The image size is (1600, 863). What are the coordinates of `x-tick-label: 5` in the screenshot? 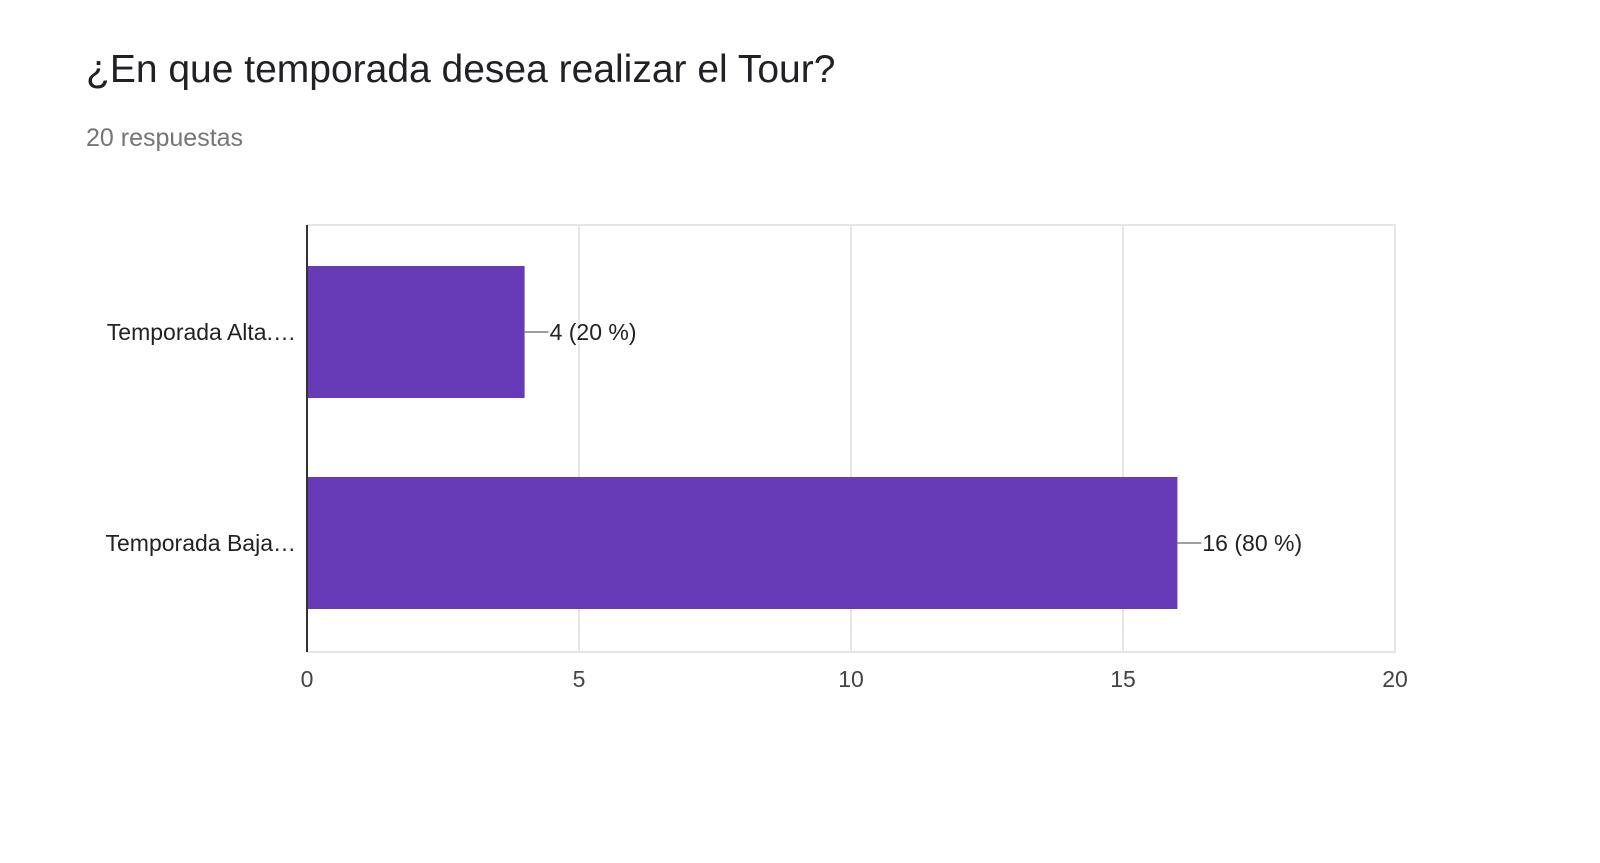 It's located at (579, 679).